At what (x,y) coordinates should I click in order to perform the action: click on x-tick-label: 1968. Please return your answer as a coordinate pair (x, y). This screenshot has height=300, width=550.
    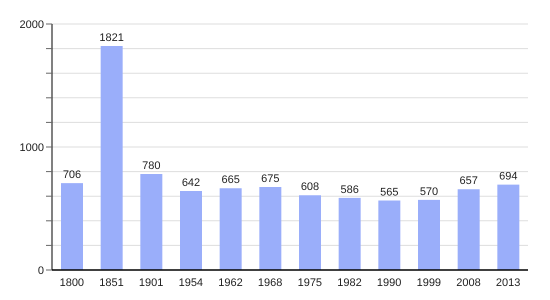
    Looking at the image, I should click on (270, 282).